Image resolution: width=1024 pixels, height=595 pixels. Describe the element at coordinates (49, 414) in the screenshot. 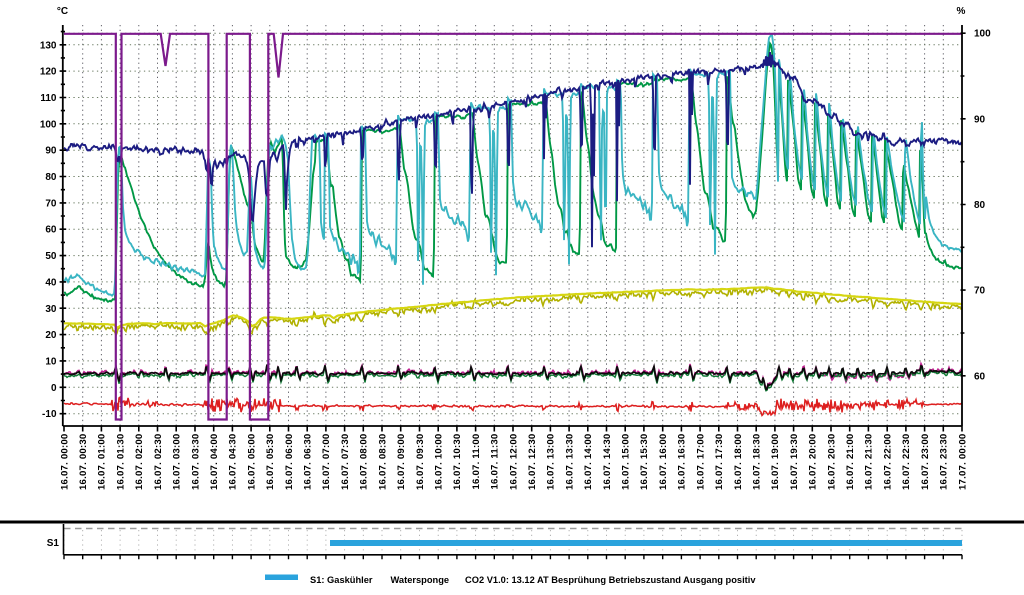

I see `svg-text: -10` at that location.